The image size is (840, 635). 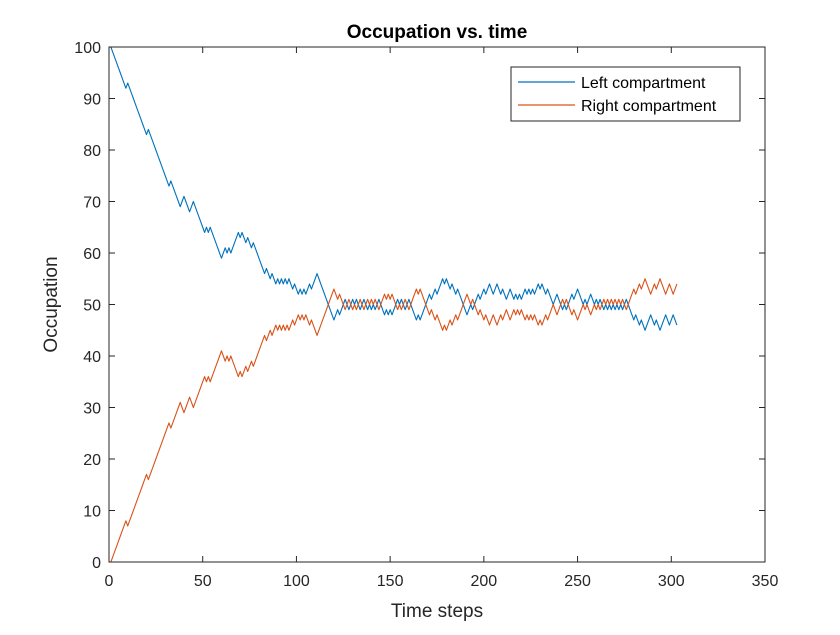 I want to click on legend-box, so click(x=625, y=94).